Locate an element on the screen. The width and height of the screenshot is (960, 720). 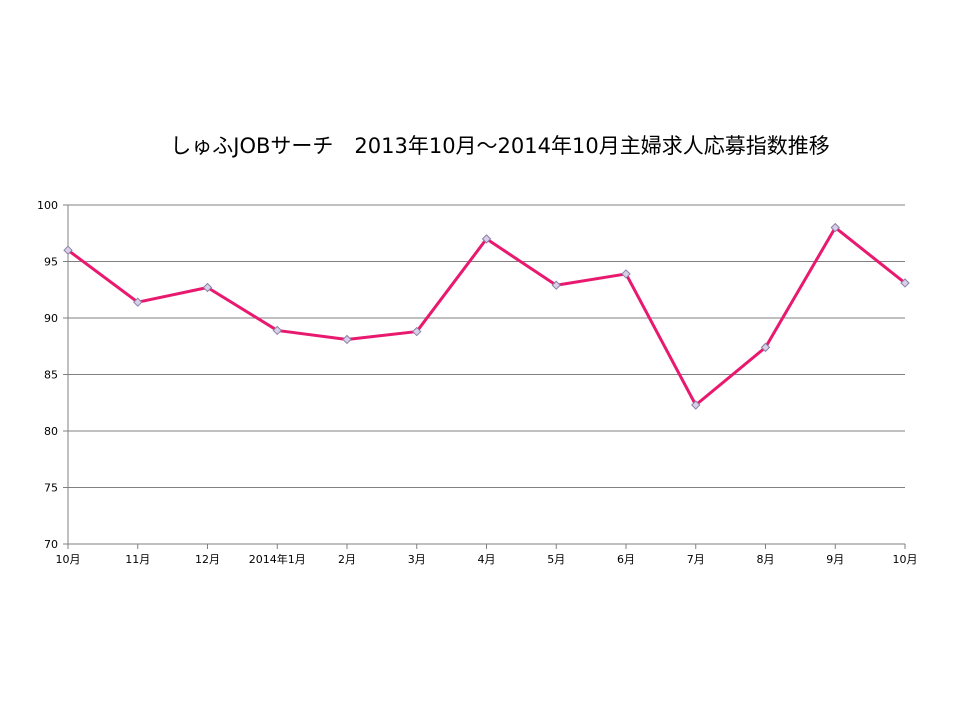
x-tick-label: 2月 is located at coordinates (347, 559).